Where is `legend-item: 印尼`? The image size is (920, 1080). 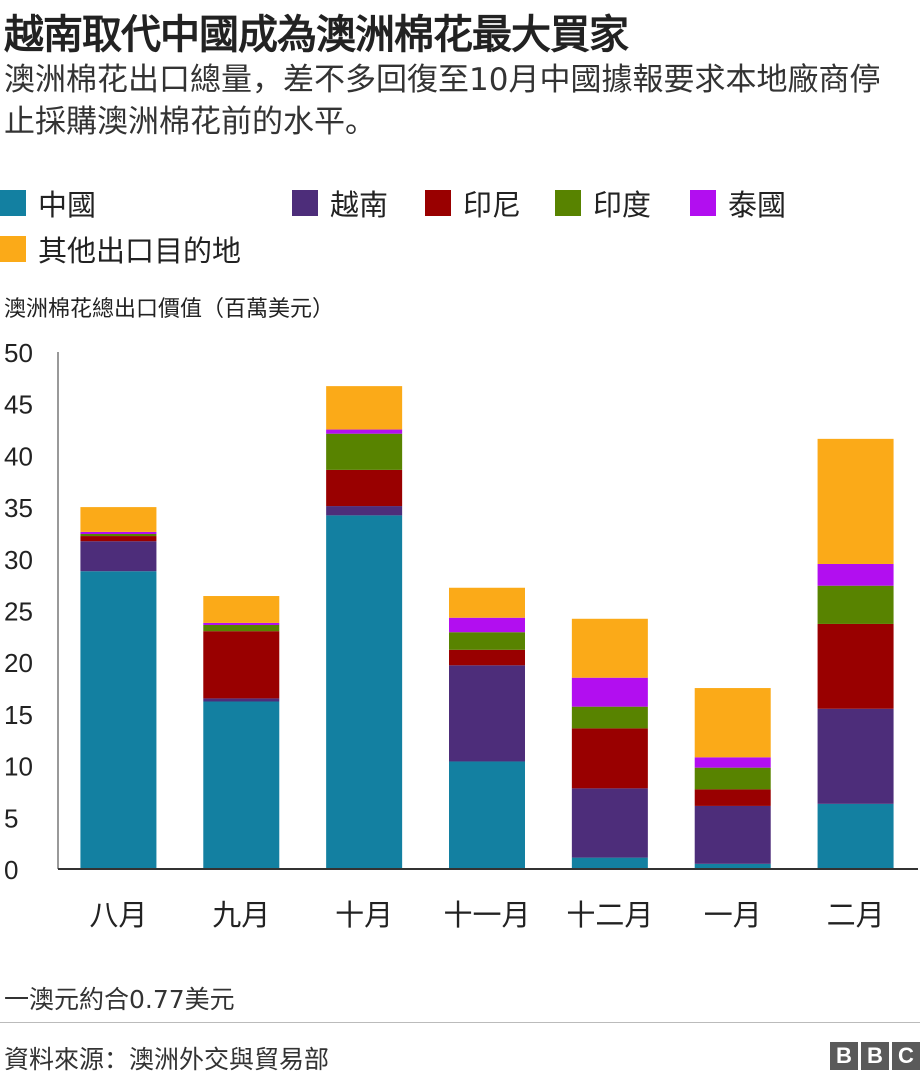
legend-item: 印尼 is located at coordinates (473, 203).